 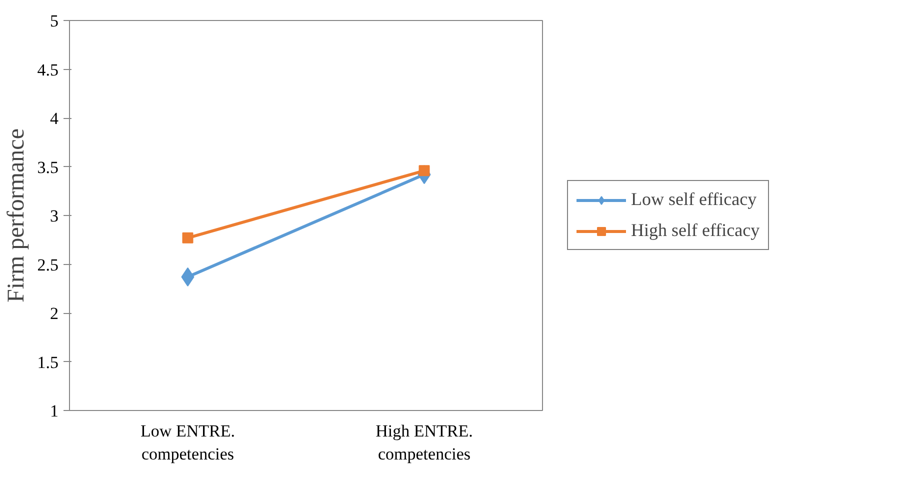 I want to click on y-tick-label: 4.5, so click(x=47, y=70).